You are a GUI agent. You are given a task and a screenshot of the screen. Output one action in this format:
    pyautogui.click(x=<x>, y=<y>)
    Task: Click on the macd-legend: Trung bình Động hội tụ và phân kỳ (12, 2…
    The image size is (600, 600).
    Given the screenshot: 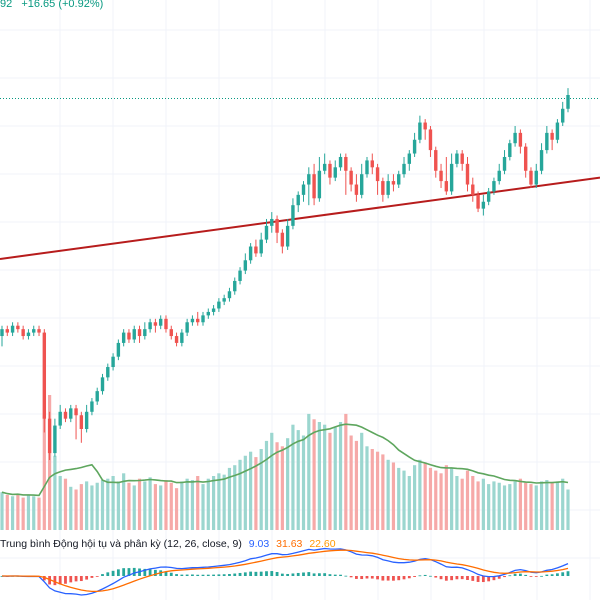 What is the action you would take?
    pyautogui.click(x=168, y=544)
    